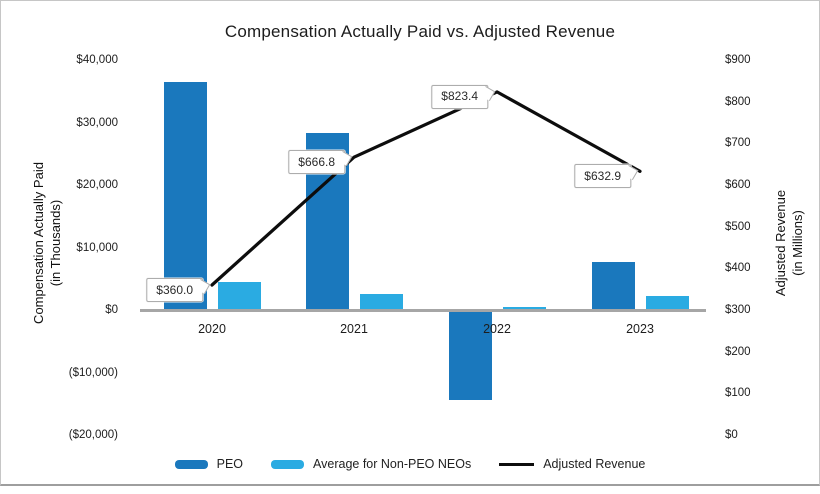 This screenshot has width=820, height=494. I want to click on legend-item-non-peo-neos: Average for Non-PEO NEOs, so click(371, 464).